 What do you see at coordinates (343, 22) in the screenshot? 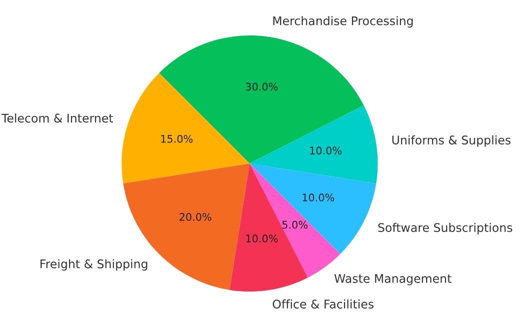
I see `slice-label: Merchandise Processing` at bounding box center [343, 22].